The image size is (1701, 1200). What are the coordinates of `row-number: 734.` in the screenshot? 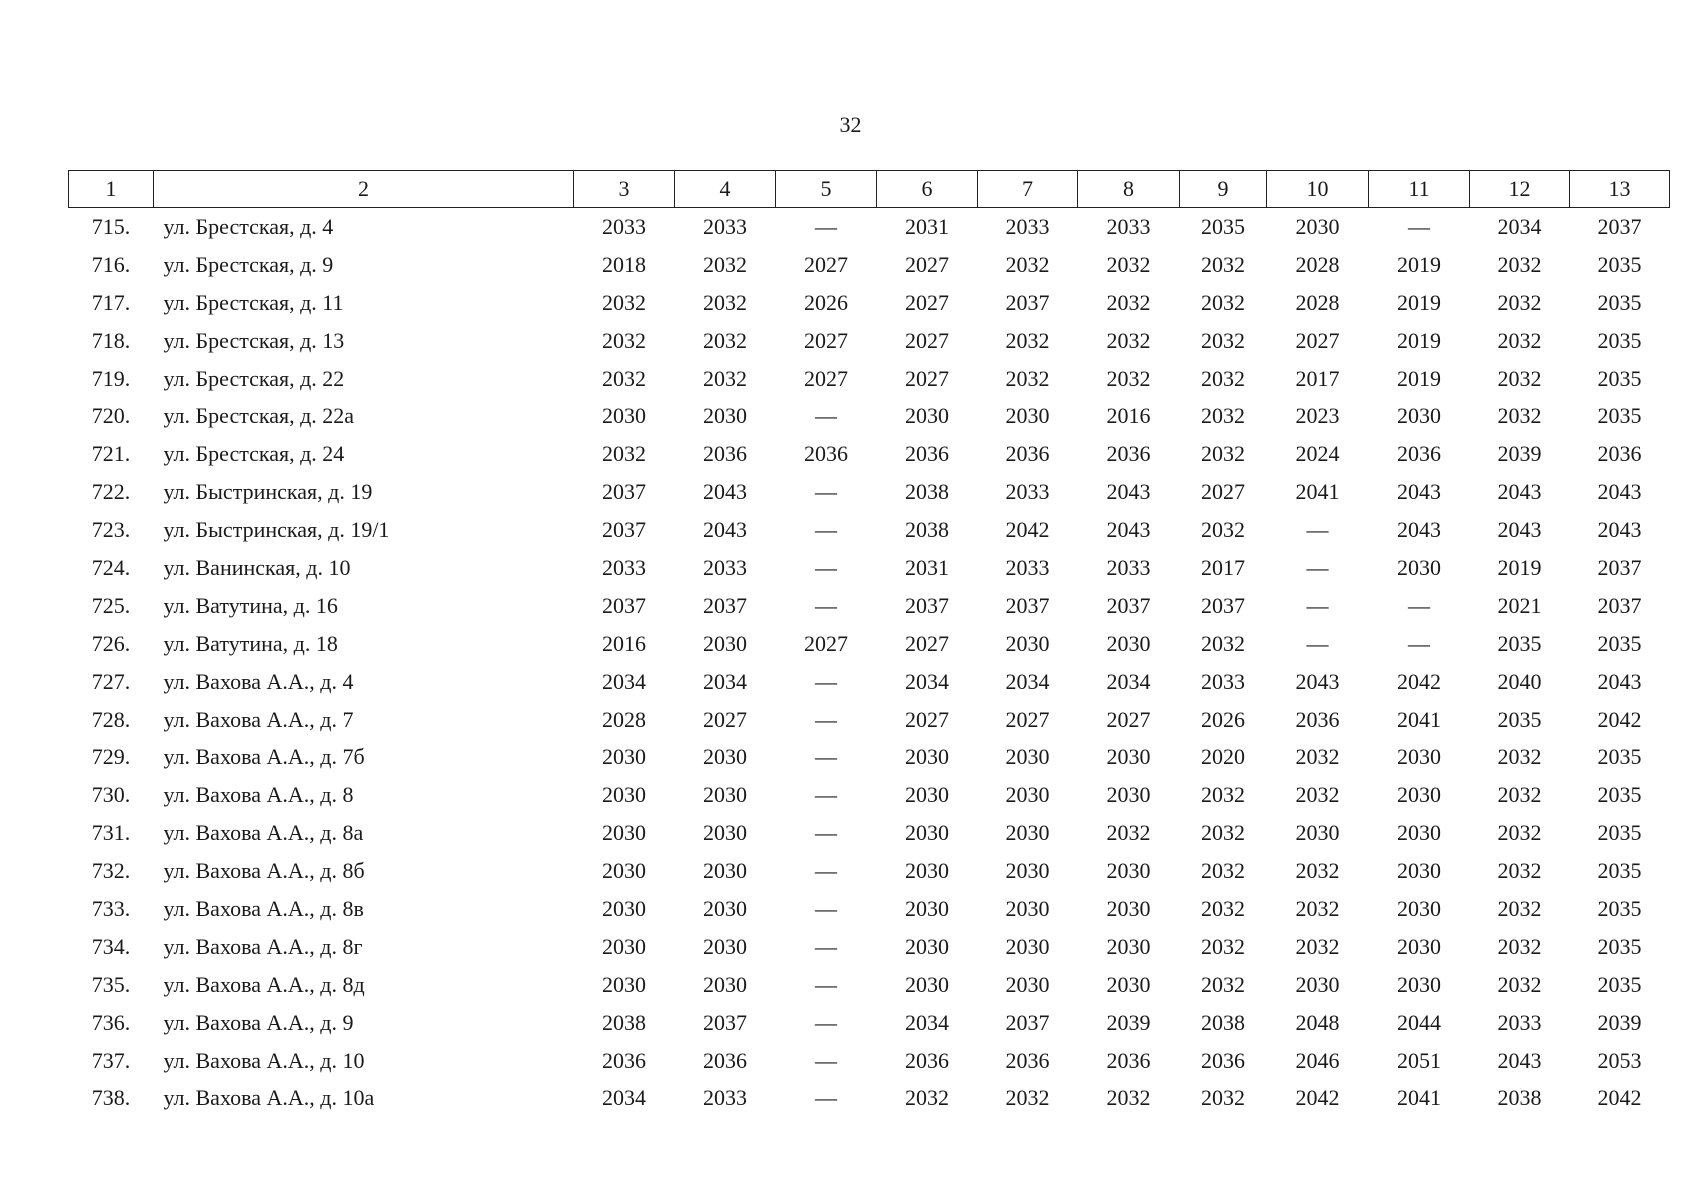 It's located at (111, 946).